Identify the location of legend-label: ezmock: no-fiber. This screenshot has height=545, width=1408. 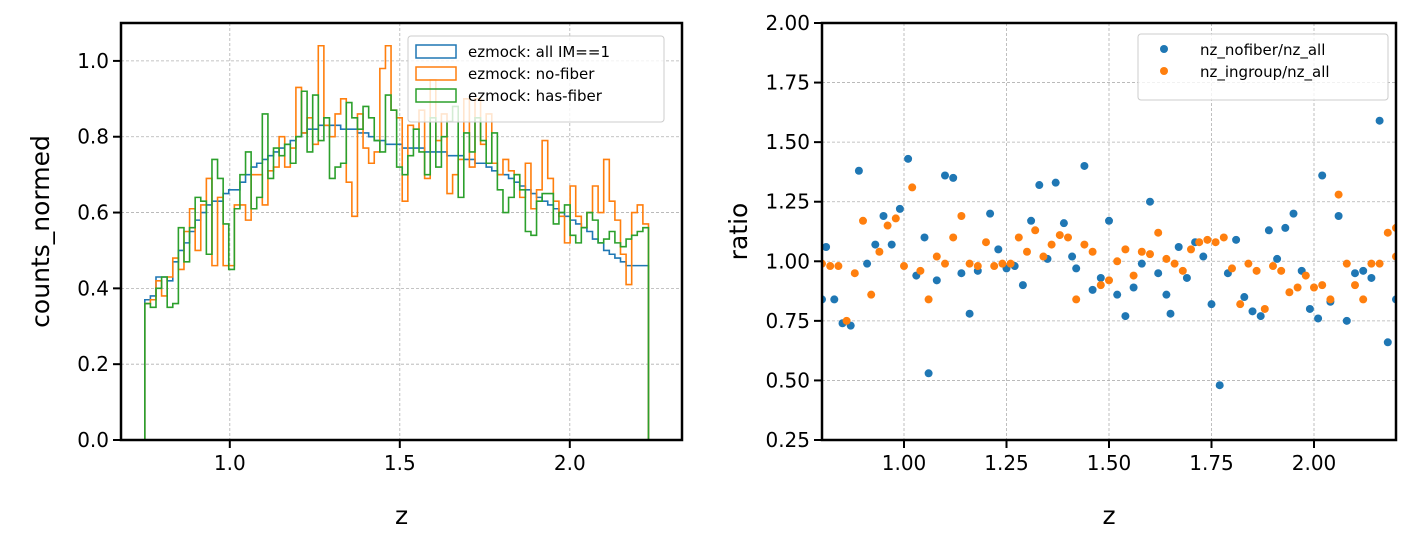
(531, 74).